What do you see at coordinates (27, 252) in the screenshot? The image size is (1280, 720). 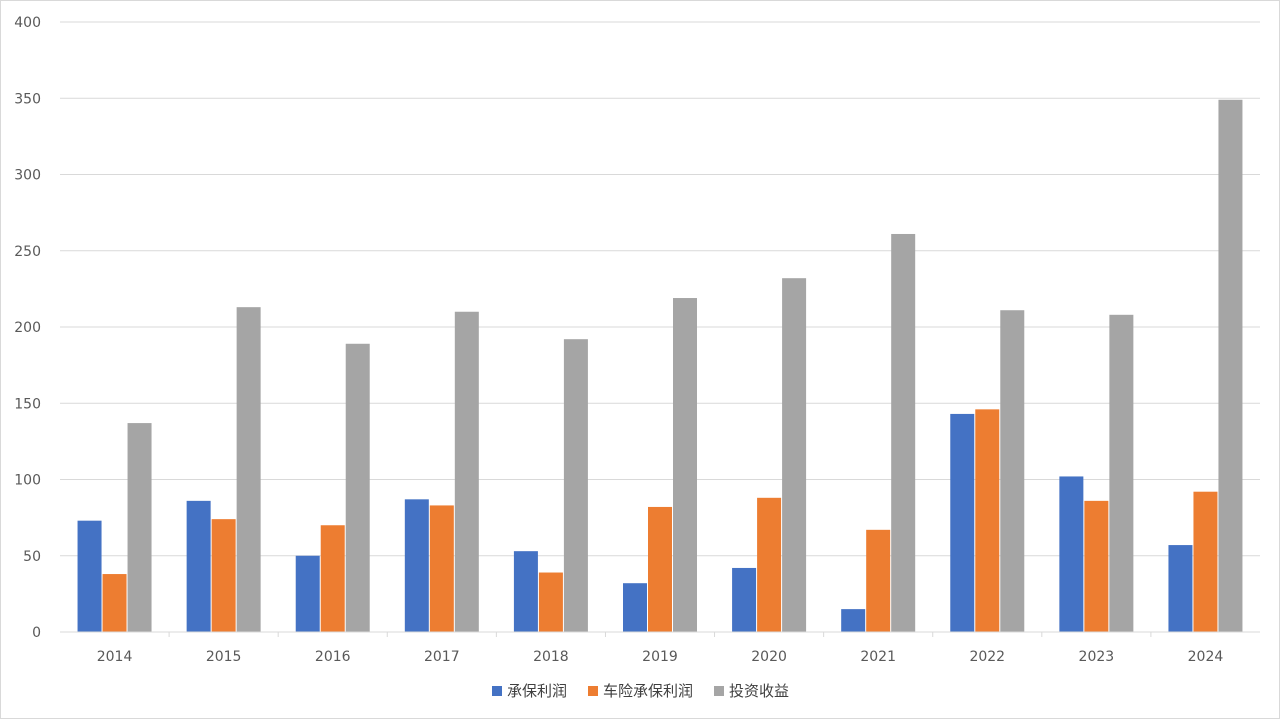 I see `y-tick-label: 250` at bounding box center [27, 252].